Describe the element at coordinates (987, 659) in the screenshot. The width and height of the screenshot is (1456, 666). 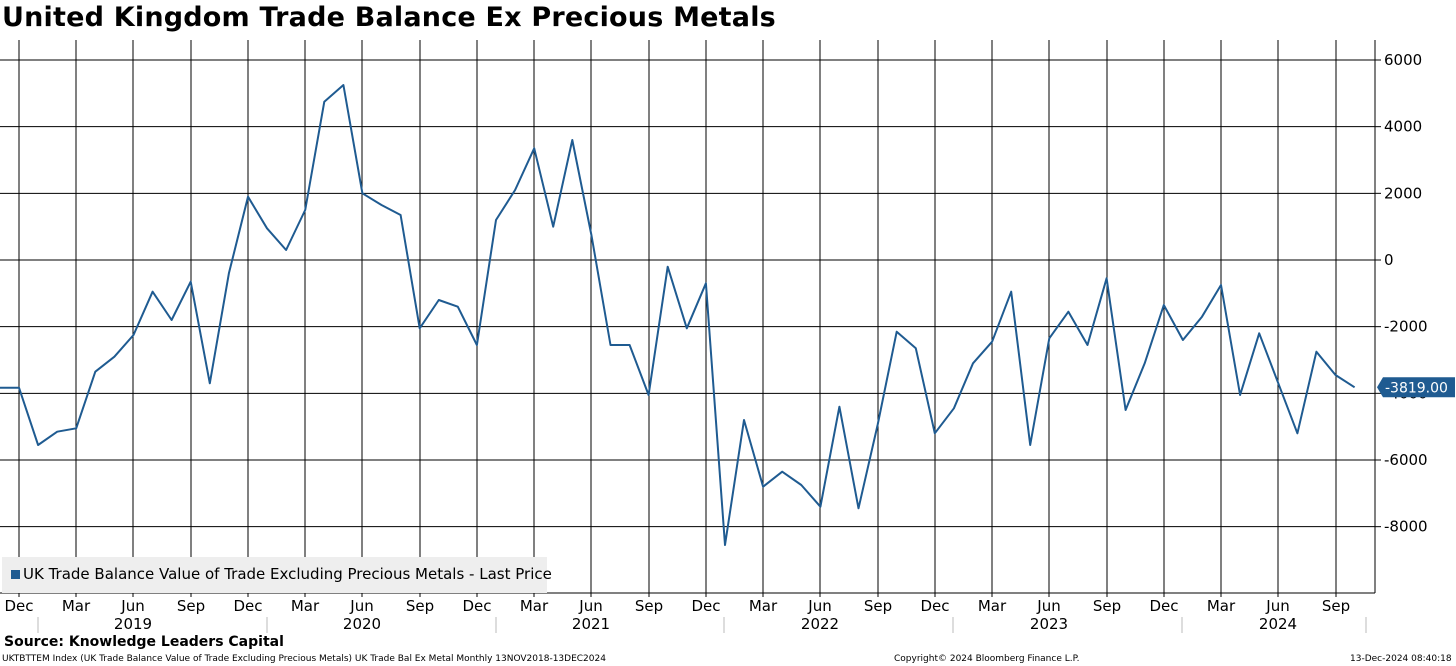
I see `footer-copyright: Copyright© 2024 Bloomberg Finance L.P.` at that location.